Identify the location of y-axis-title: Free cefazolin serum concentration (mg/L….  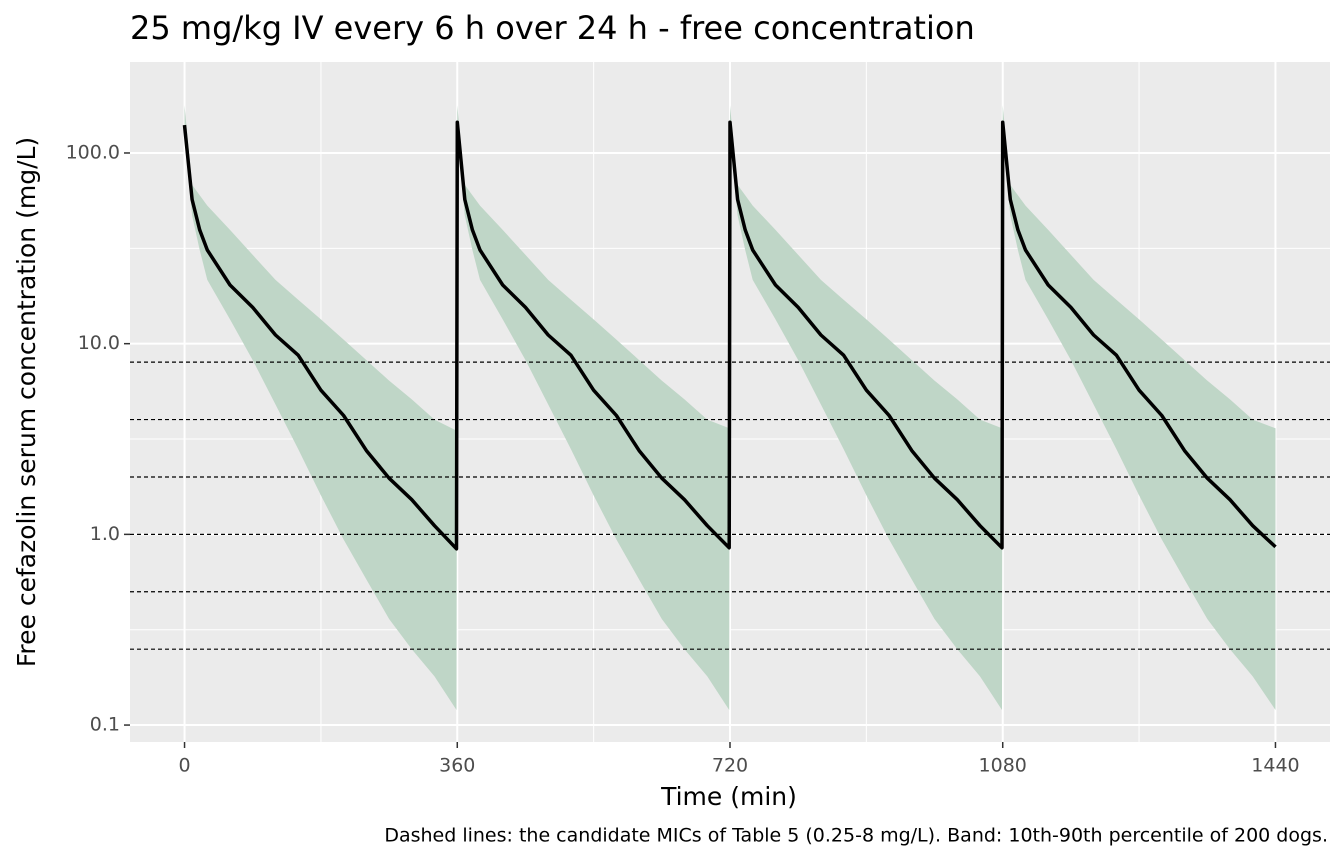
(26, 402).